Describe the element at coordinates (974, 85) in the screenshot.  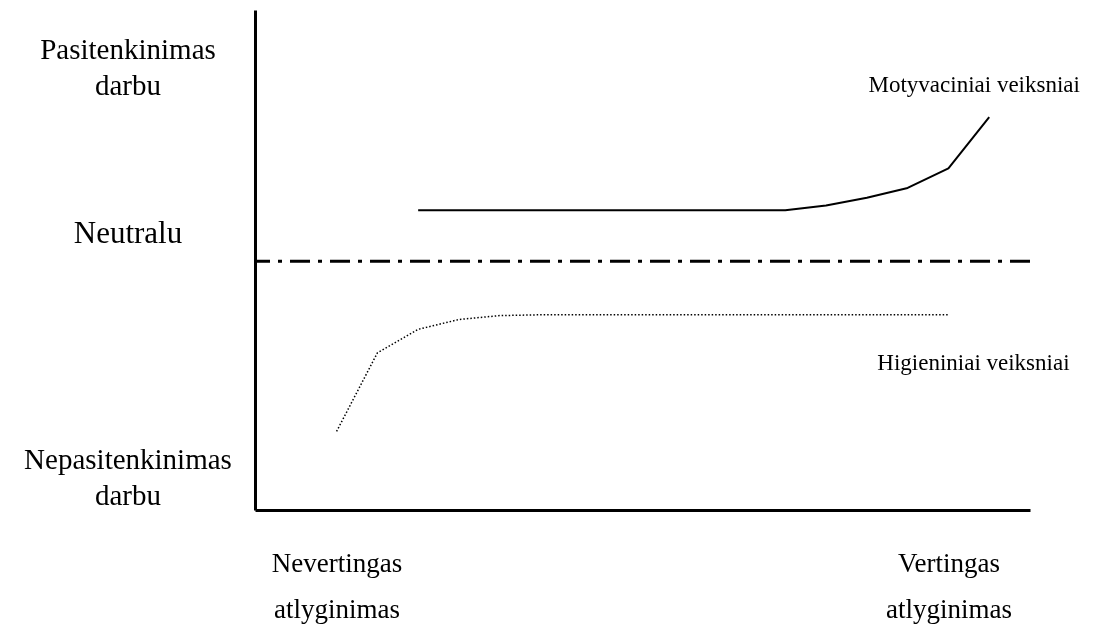
I see `series-label: Motyvaciniai veiksniai` at that location.